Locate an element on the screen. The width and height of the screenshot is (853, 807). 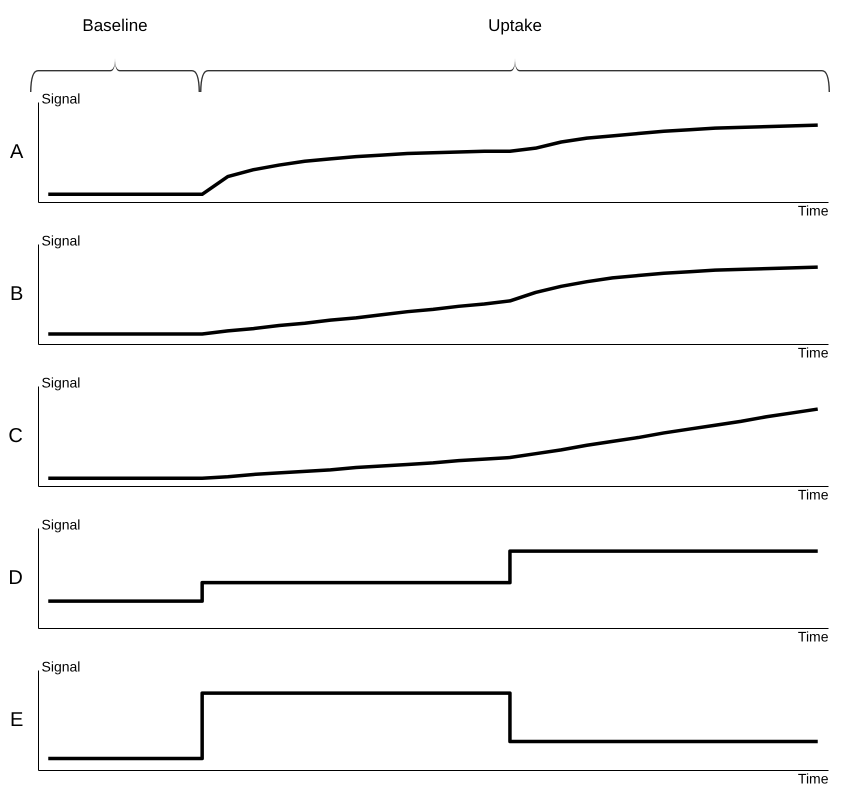
text: E is located at coordinates (17, 720).